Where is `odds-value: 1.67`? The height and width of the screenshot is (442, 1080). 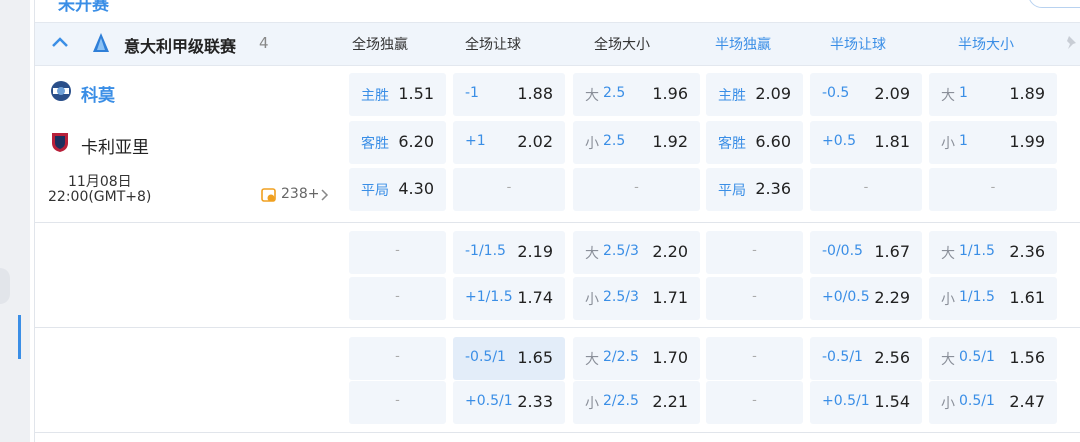
odds-value: 1.67 is located at coordinates (892, 251).